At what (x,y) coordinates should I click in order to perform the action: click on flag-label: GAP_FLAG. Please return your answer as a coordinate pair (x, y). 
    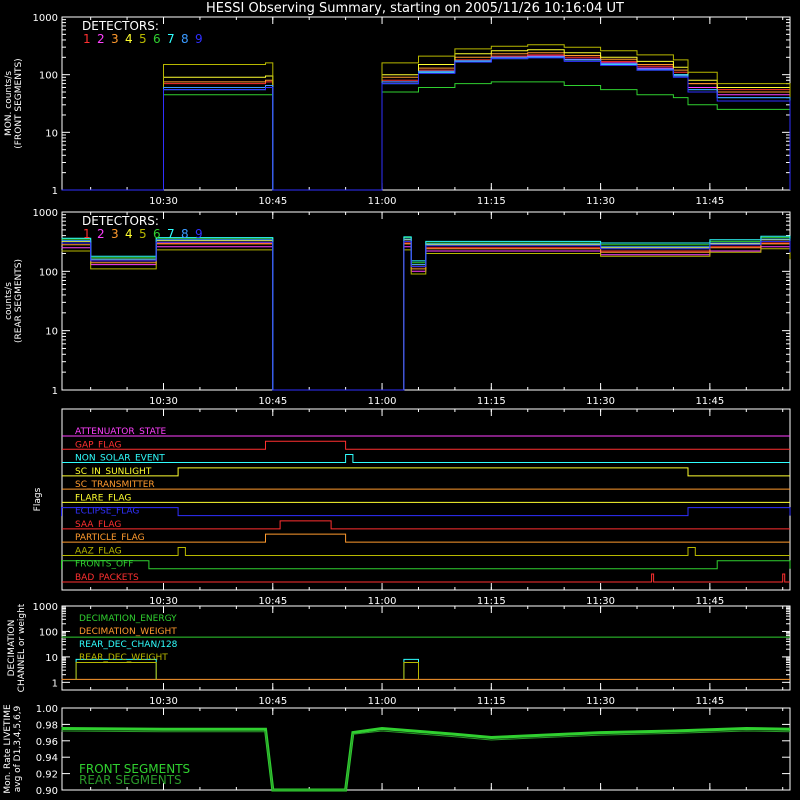
    Looking at the image, I should click on (98, 445).